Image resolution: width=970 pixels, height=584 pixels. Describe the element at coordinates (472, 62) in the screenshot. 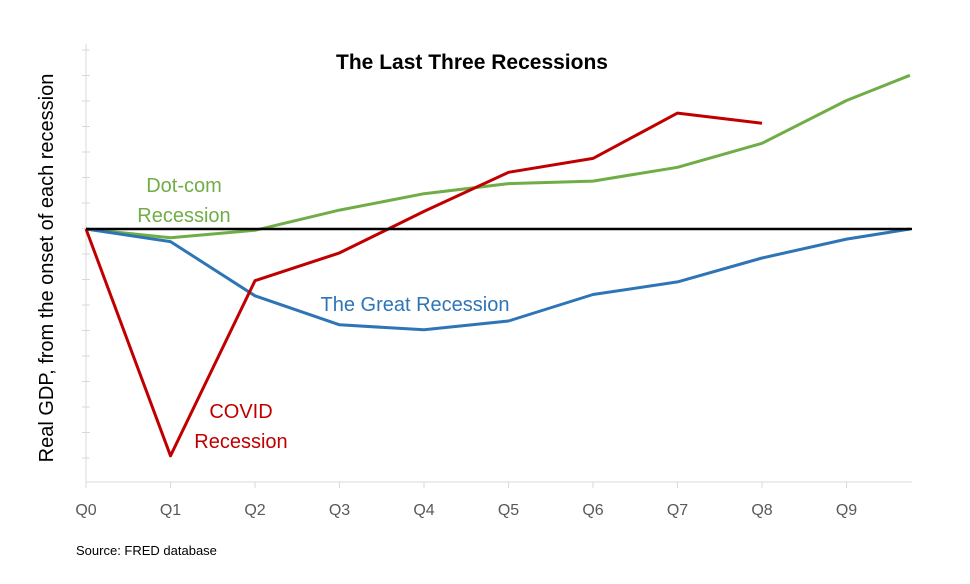

I see `chart-title: The Last Three Recessions` at that location.